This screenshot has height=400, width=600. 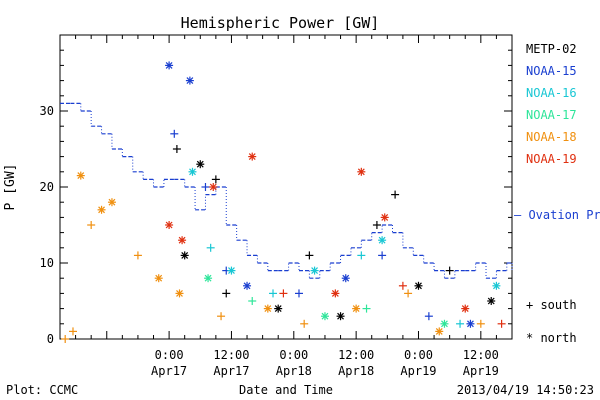 What do you see at coordinates (418, 371) in the screenshot?
I see `x-tick-date: Apr19` at bounding box center [418, 371].